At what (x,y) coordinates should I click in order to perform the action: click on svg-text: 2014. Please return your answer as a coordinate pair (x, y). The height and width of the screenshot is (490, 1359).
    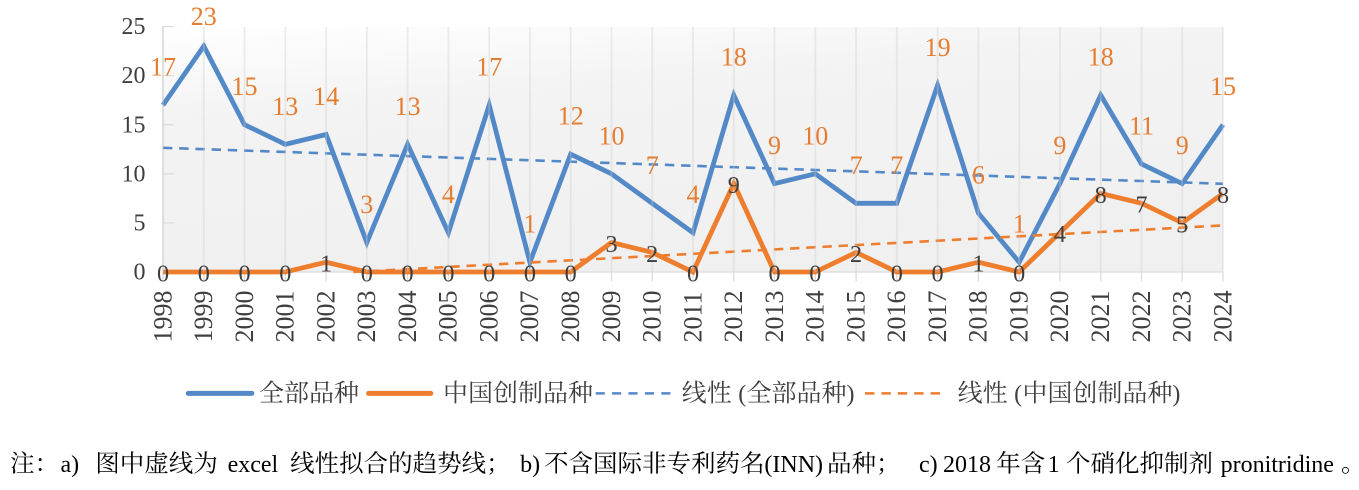
    Looking at the image, I should click on (815, 317).